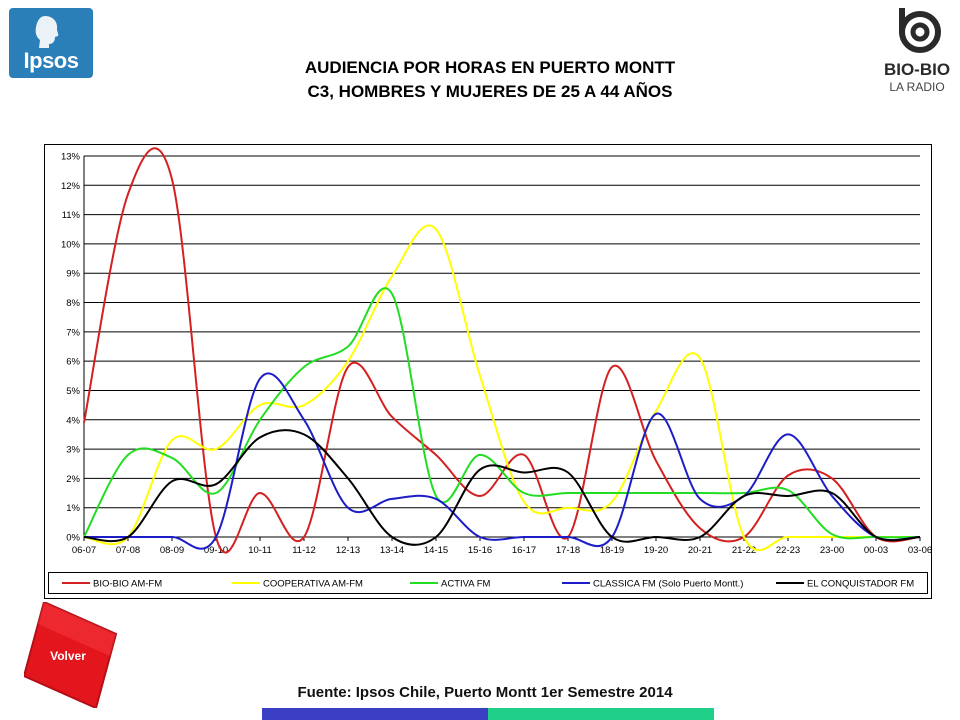 This screenshot has width=960, height=720. Describe the element at coordinates (73, 479) in the screenshot. I see `y-tick-label: 2%` at that location.